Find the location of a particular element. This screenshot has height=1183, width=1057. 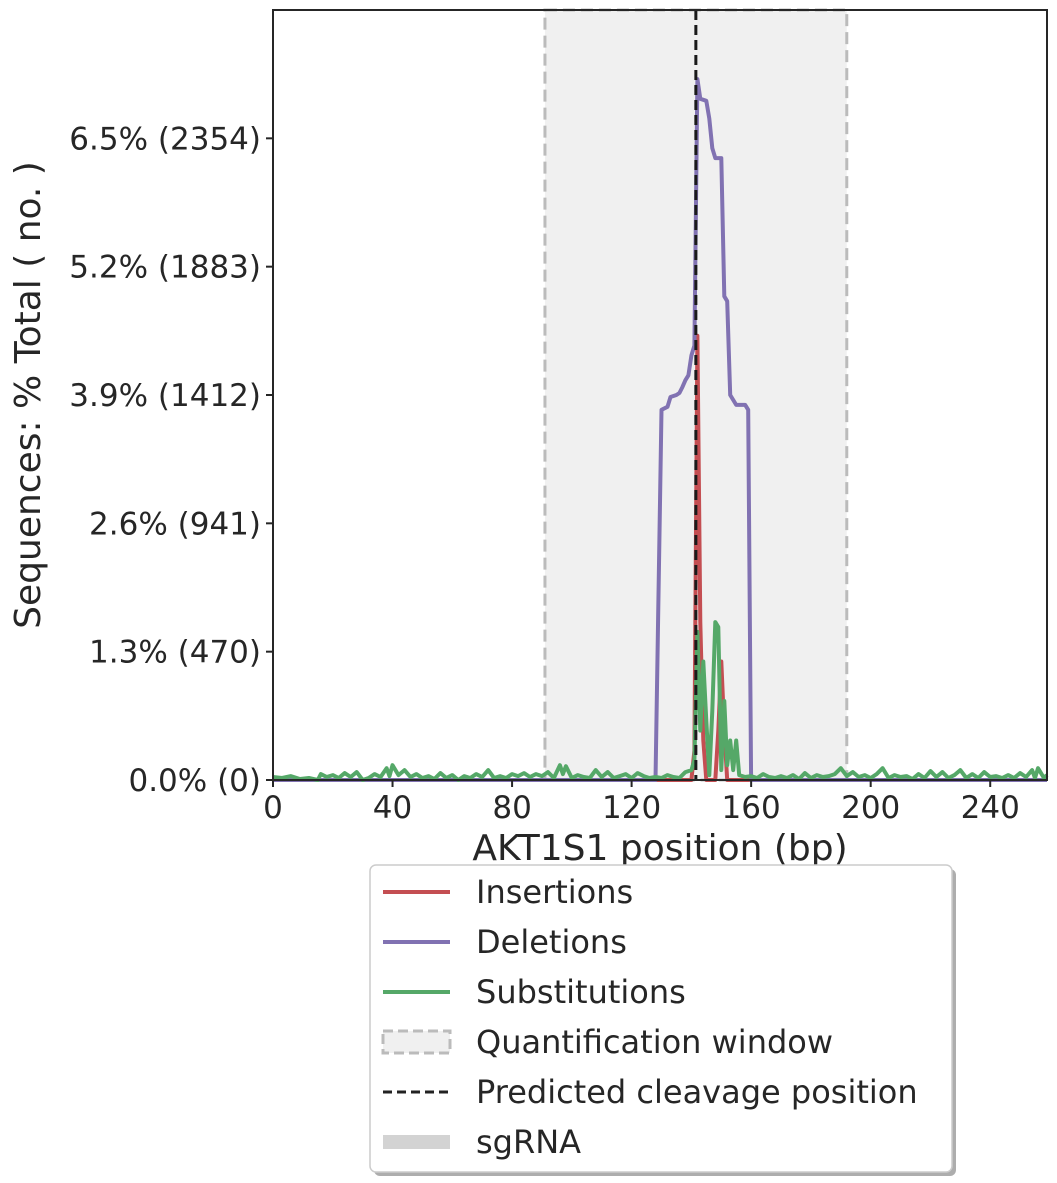

x-tick-label: 200 is located at coordinates (870, 808).